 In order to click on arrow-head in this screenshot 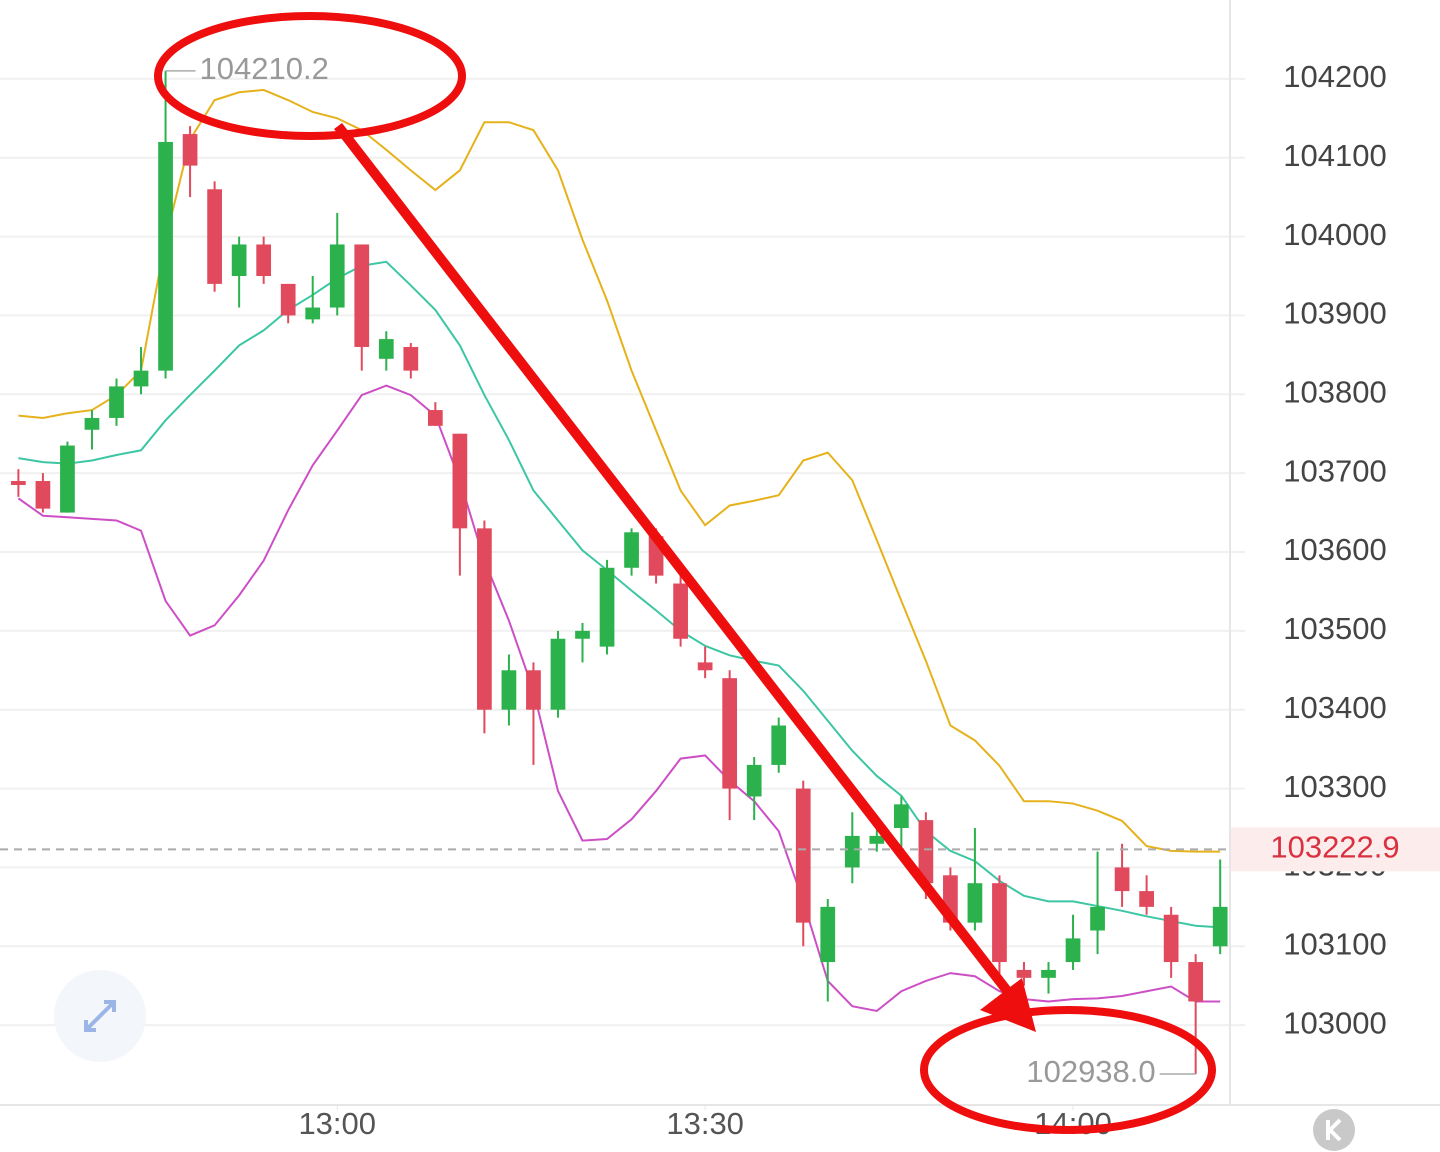, I will do `click(1008, 1005)`.